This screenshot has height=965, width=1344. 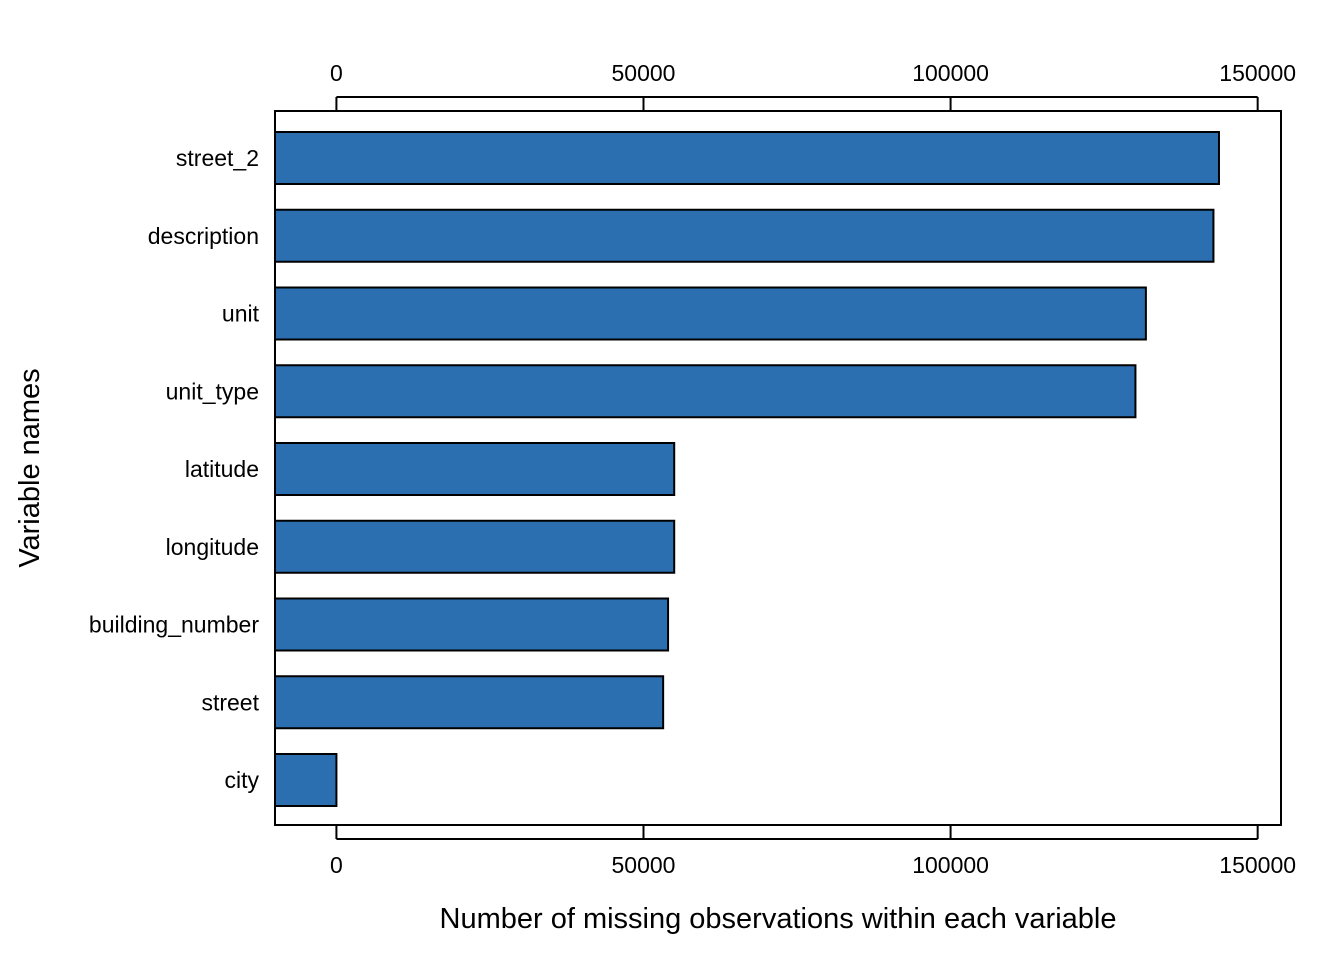 I want to click on category-label-latitude: latitude, so click(x=222, y=469).